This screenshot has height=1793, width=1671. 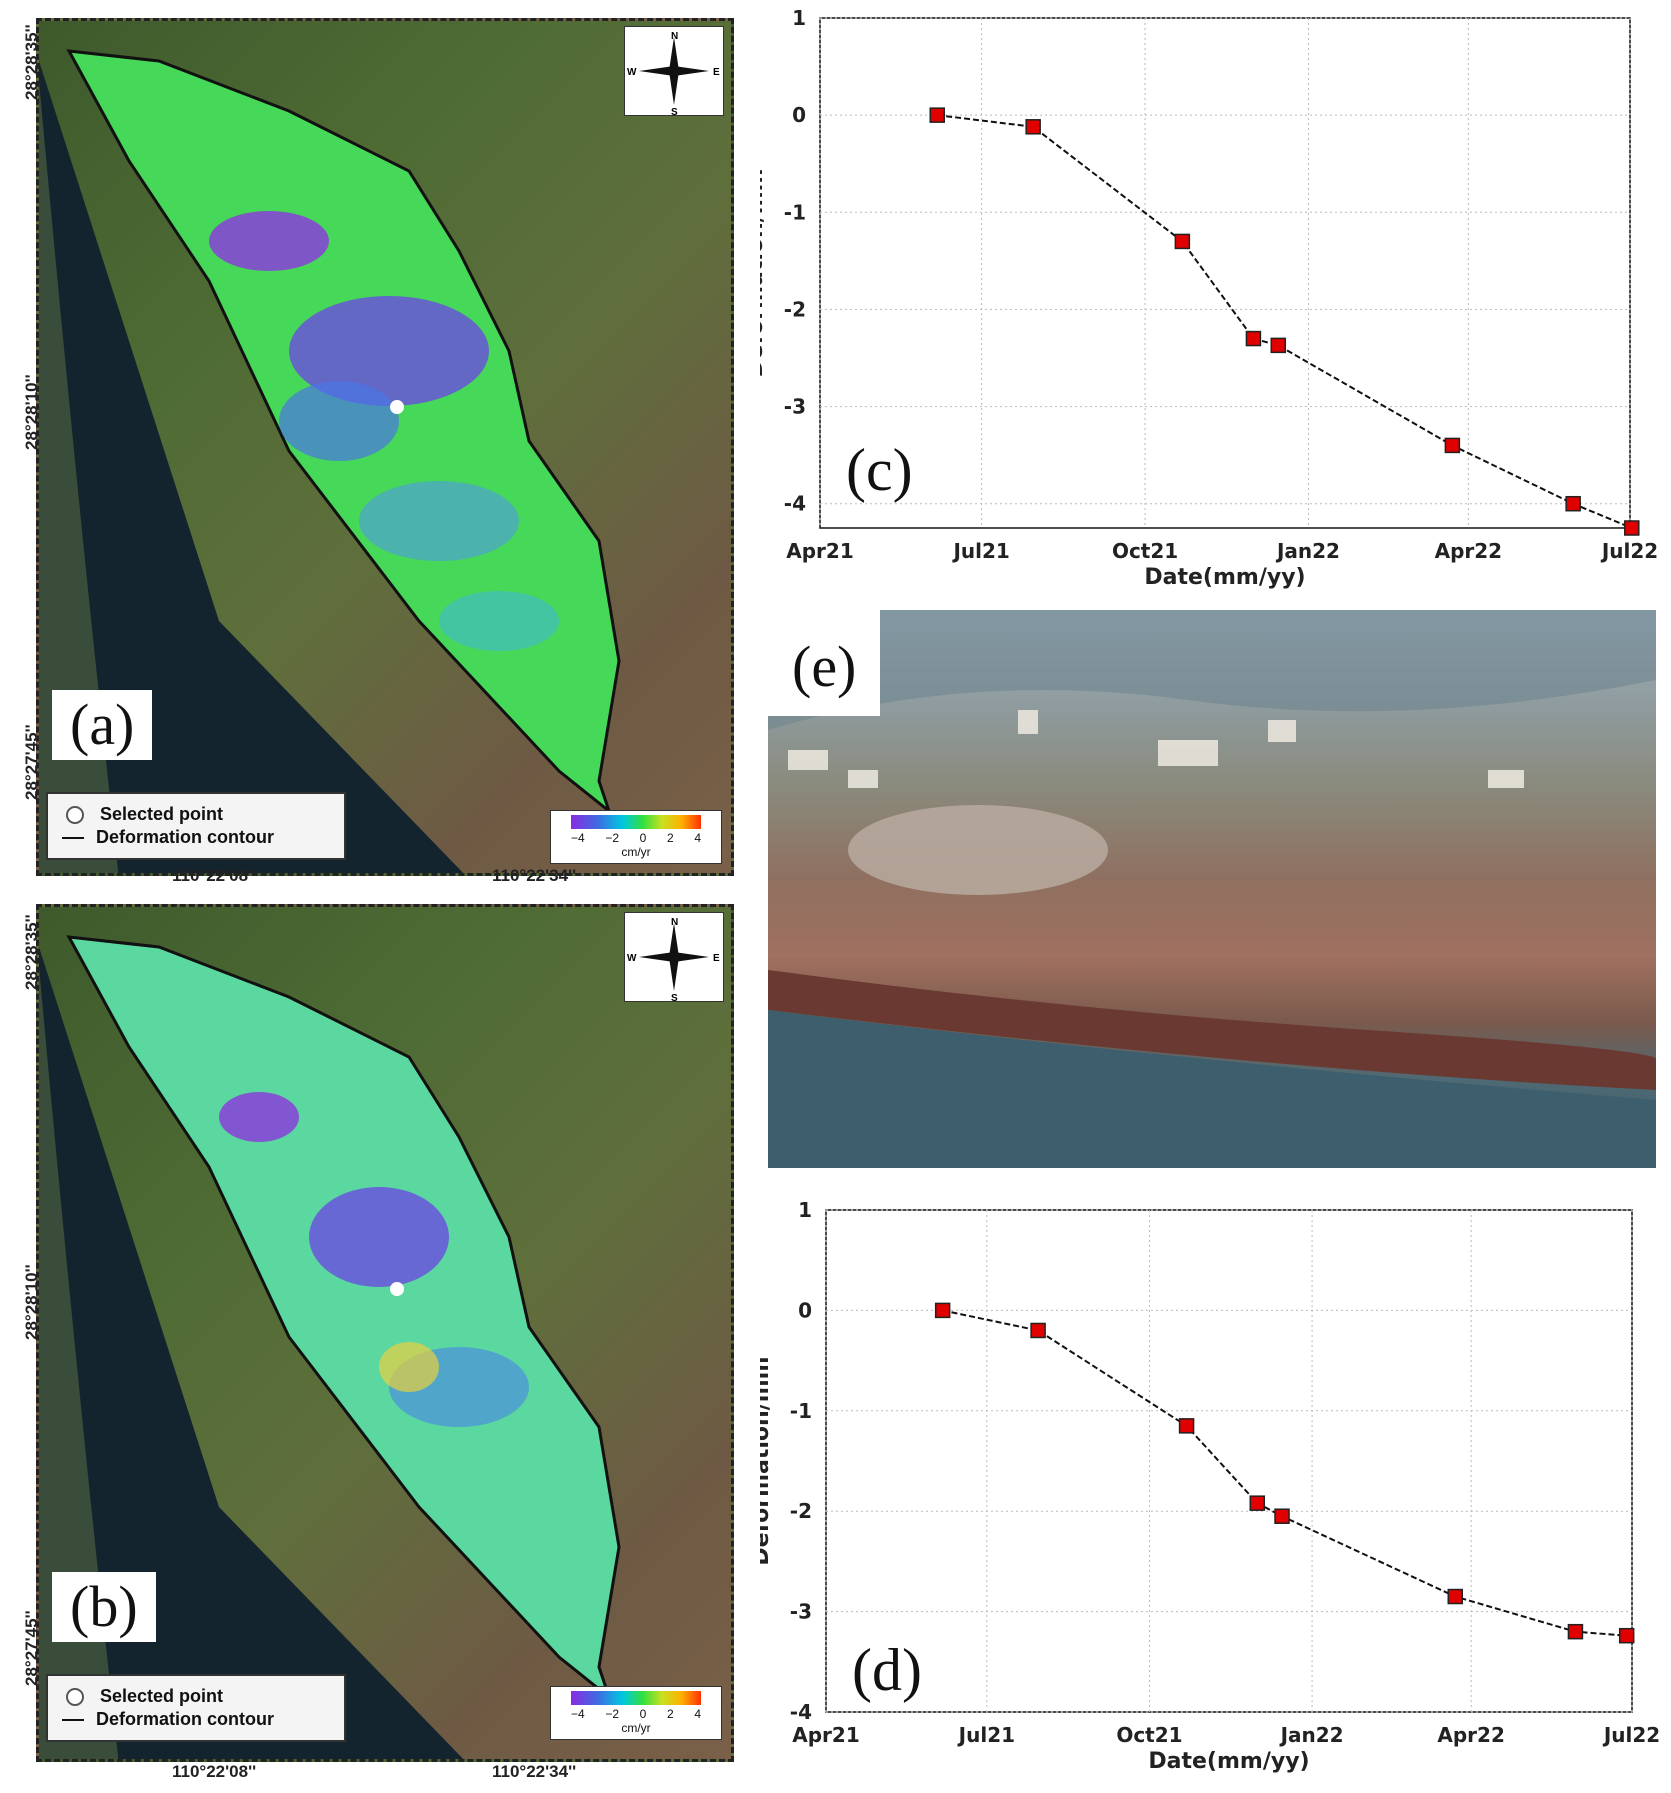 What do you see at coordinates (196, 1708) in the screenshot?
I see `map-legend: Selected point Deformation contour` at bounding box center [196, 1708].